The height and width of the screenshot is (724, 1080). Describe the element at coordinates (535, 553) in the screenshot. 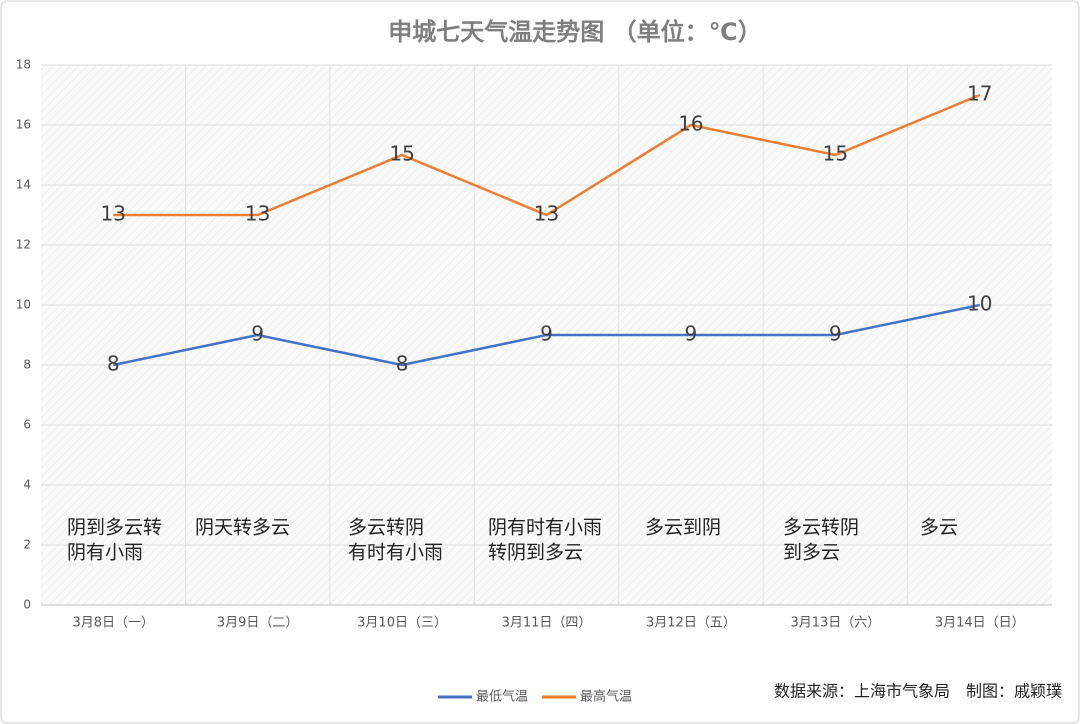

I see `weather-note: 转阴到多云` at that location.